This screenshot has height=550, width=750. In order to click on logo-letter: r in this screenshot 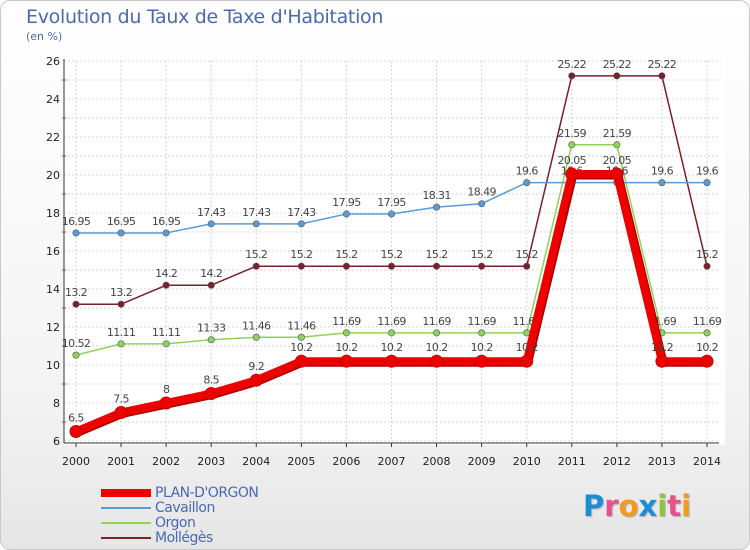, I will do `click(611, 506)`.